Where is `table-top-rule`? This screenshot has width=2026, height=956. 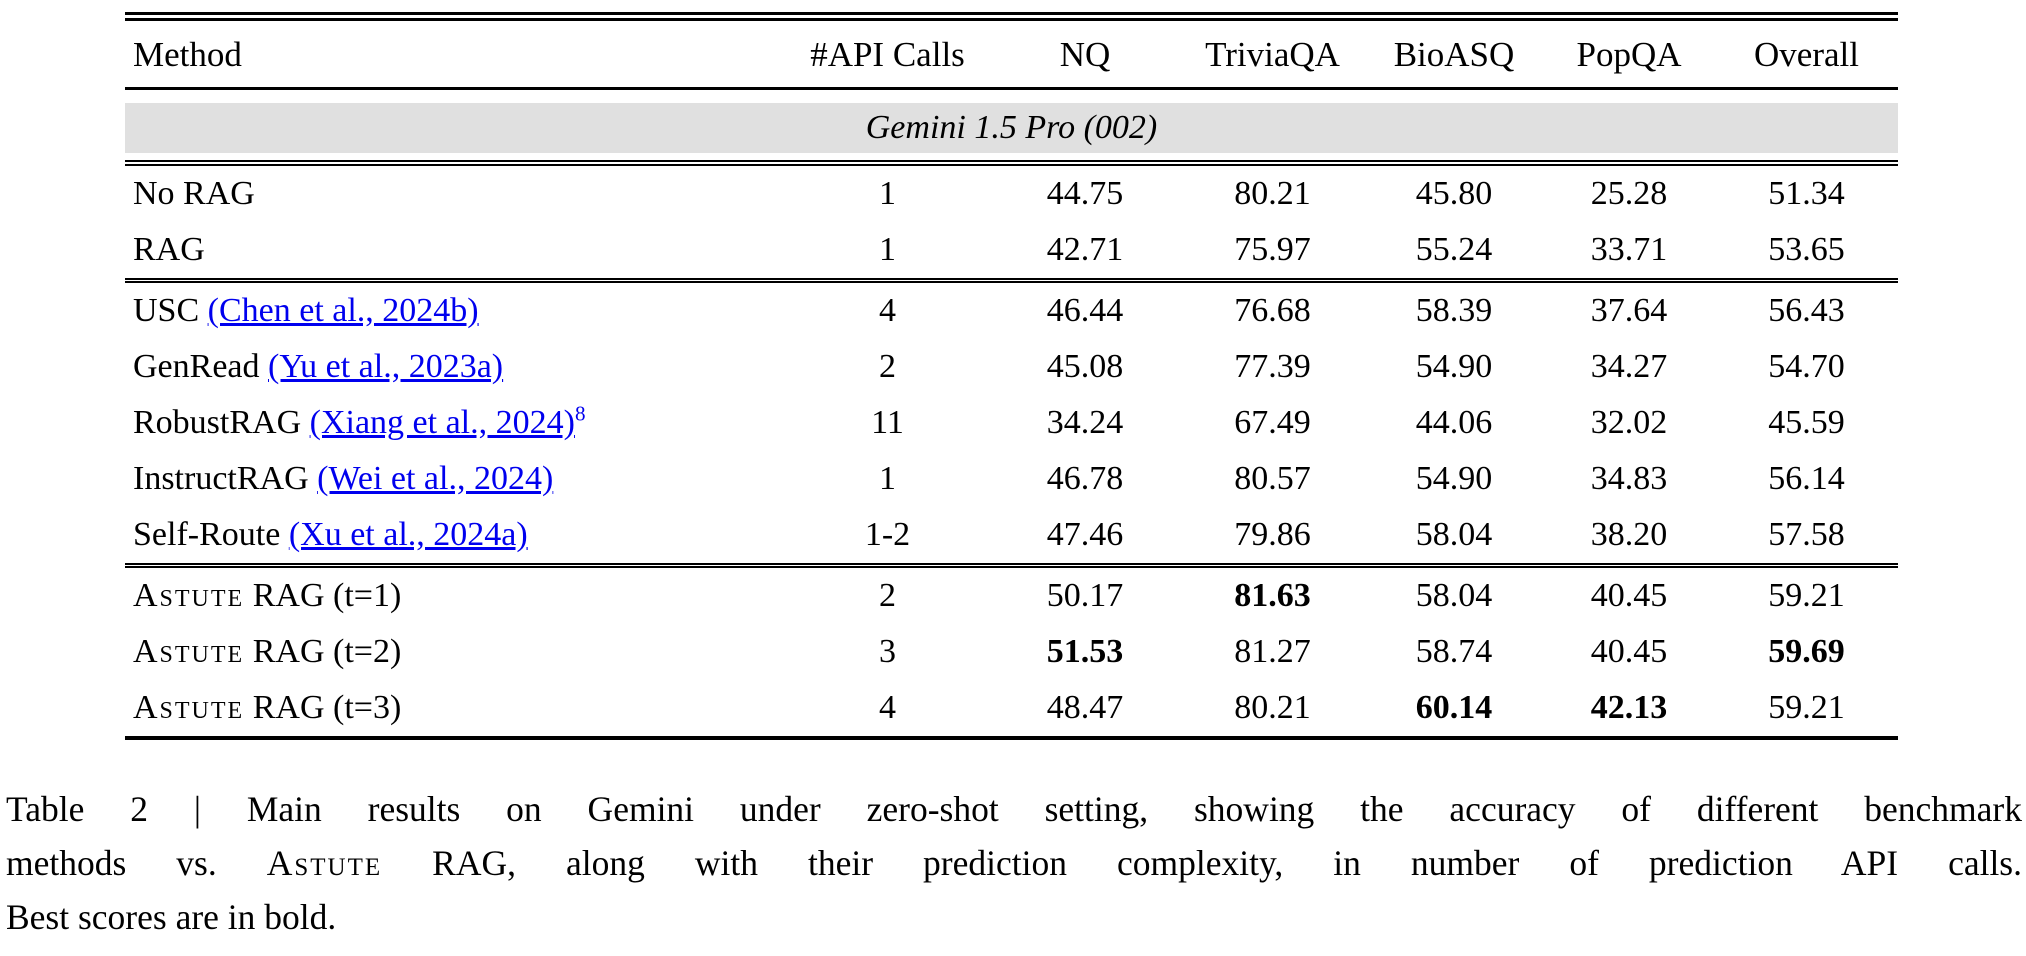
table-top-rule is located at coordinates (1011, 16).